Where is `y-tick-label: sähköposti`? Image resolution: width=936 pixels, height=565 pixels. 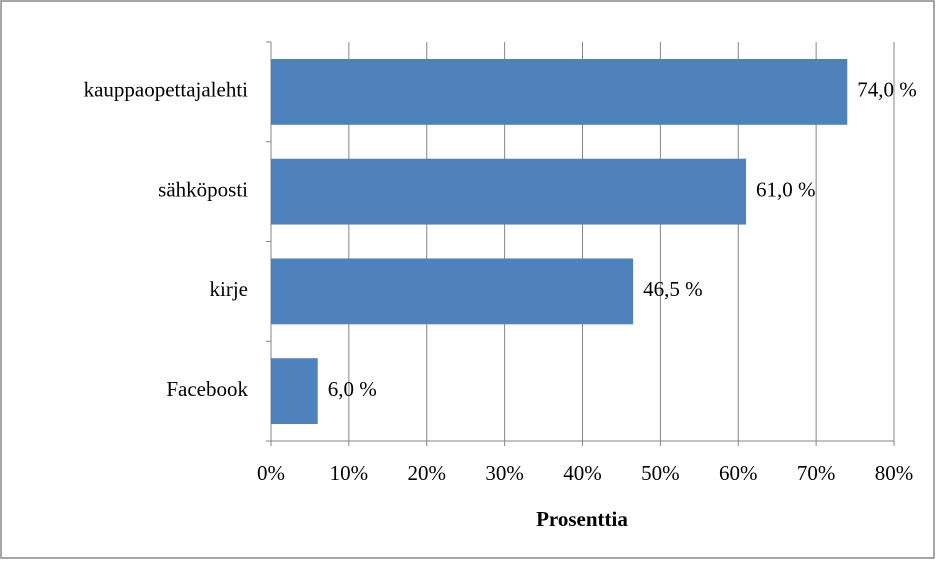
y-tick-label: sähköposti is located at coordinates (203, 189).